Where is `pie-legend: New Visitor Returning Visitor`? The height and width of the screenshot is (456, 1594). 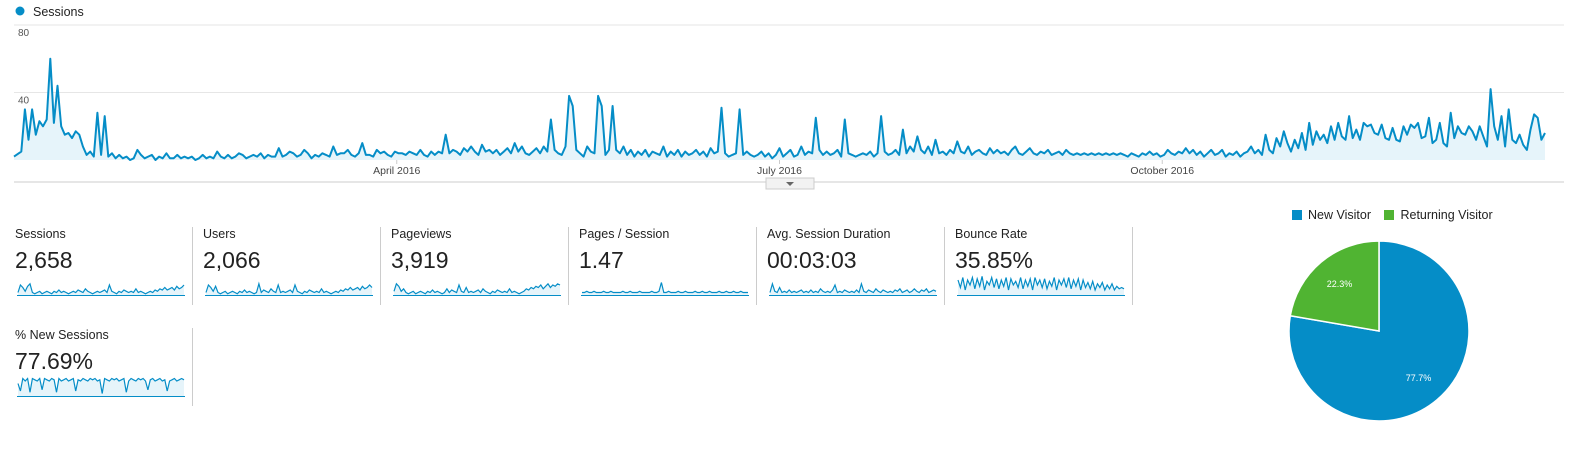
pie-legend: New Visitor Returning Visitor is located at coordinates (1397, 215).